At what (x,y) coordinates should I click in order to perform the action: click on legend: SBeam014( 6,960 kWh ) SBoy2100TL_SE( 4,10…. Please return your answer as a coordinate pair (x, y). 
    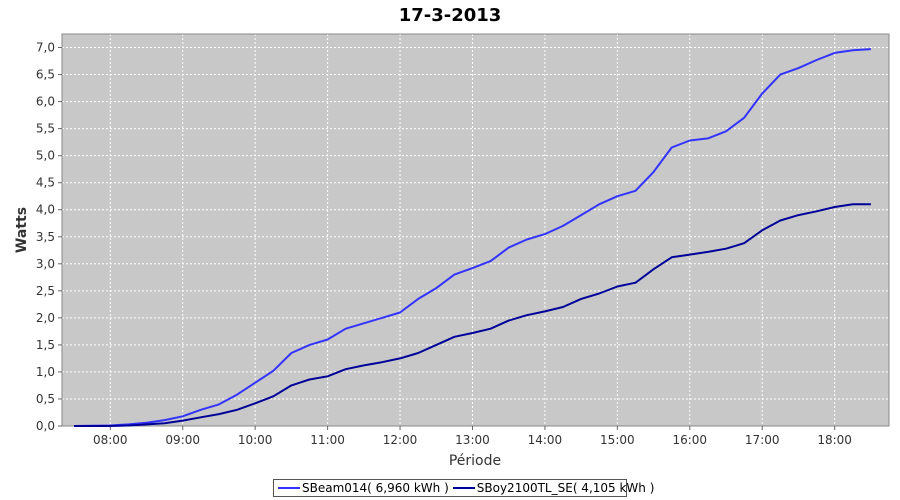
    Looking at the image, I should click on (463, 488).